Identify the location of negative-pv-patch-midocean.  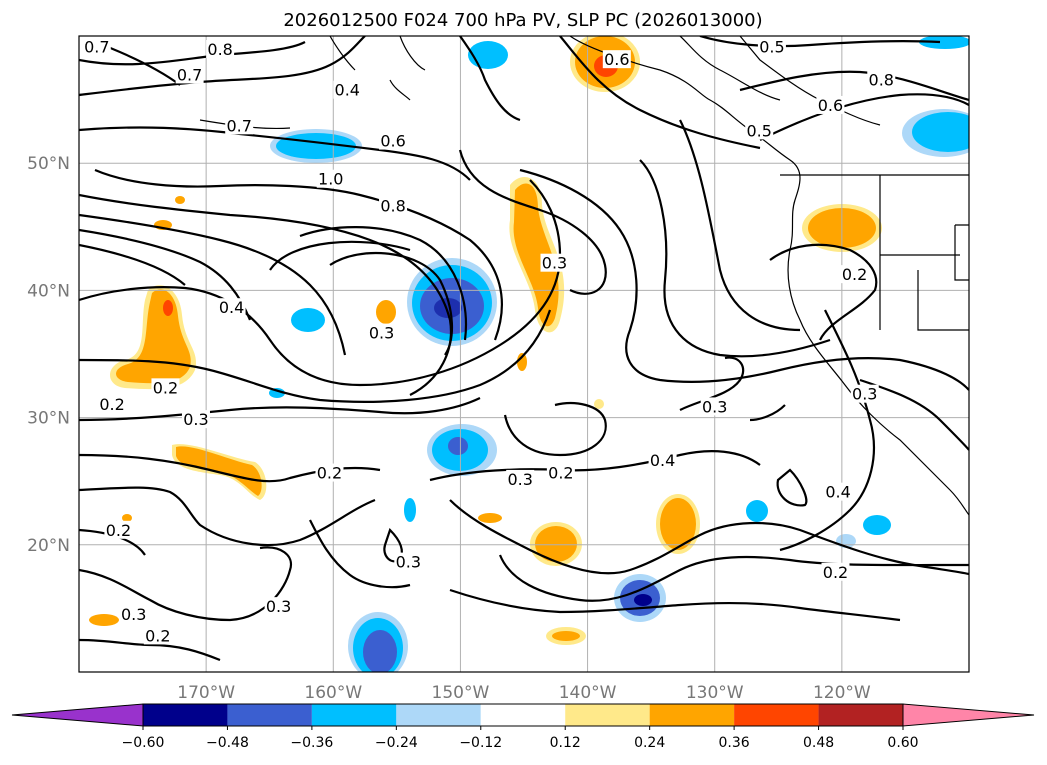
(462, 450).